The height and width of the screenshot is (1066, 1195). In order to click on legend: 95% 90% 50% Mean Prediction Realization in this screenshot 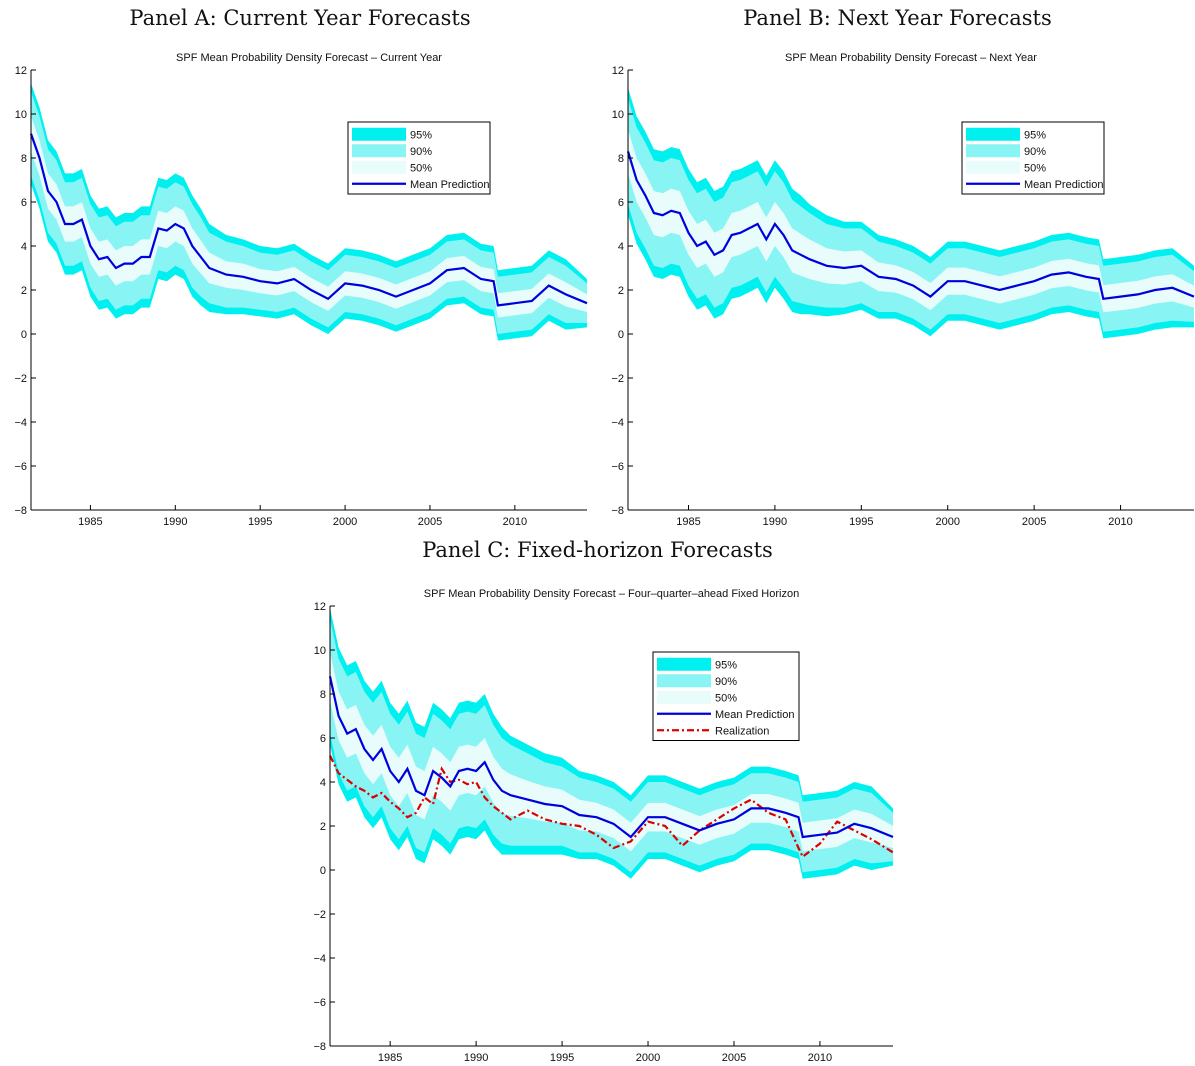, I will do `click(726, 696)`.